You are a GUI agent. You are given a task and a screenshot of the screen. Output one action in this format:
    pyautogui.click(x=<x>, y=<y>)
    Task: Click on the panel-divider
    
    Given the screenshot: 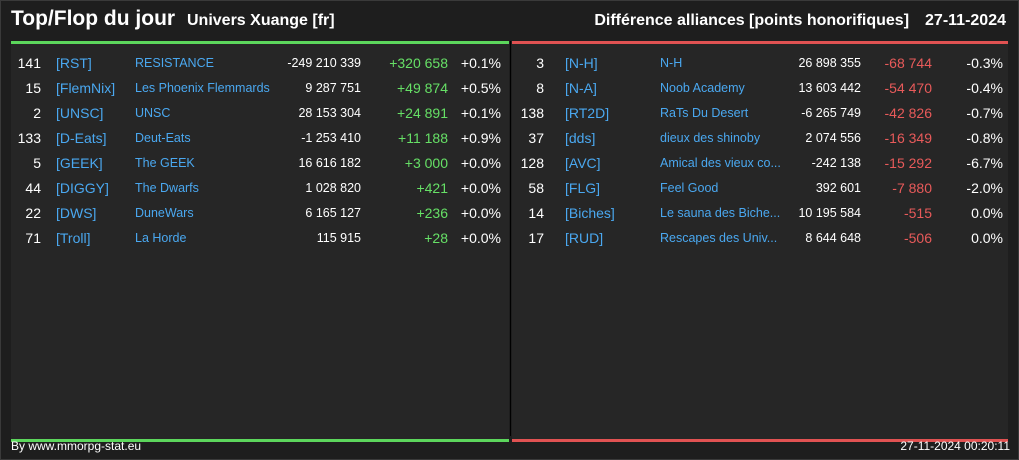 What is the action you would take?
    pyautogui.click(x=510, y=238)
    